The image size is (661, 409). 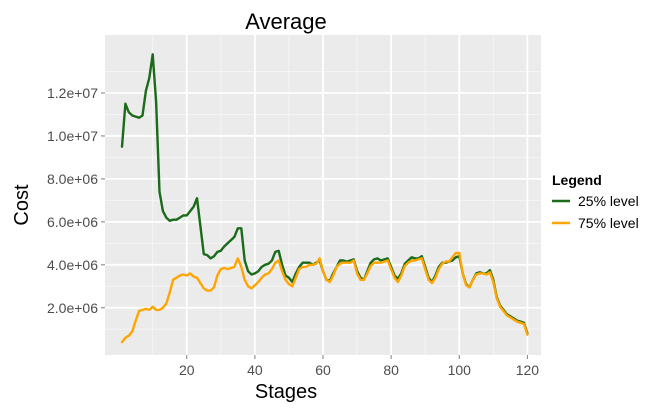 What do you see at coordinates (286, 21) in the screenshot?
I see `chart-title: Average` at bounding box center [286, 21].